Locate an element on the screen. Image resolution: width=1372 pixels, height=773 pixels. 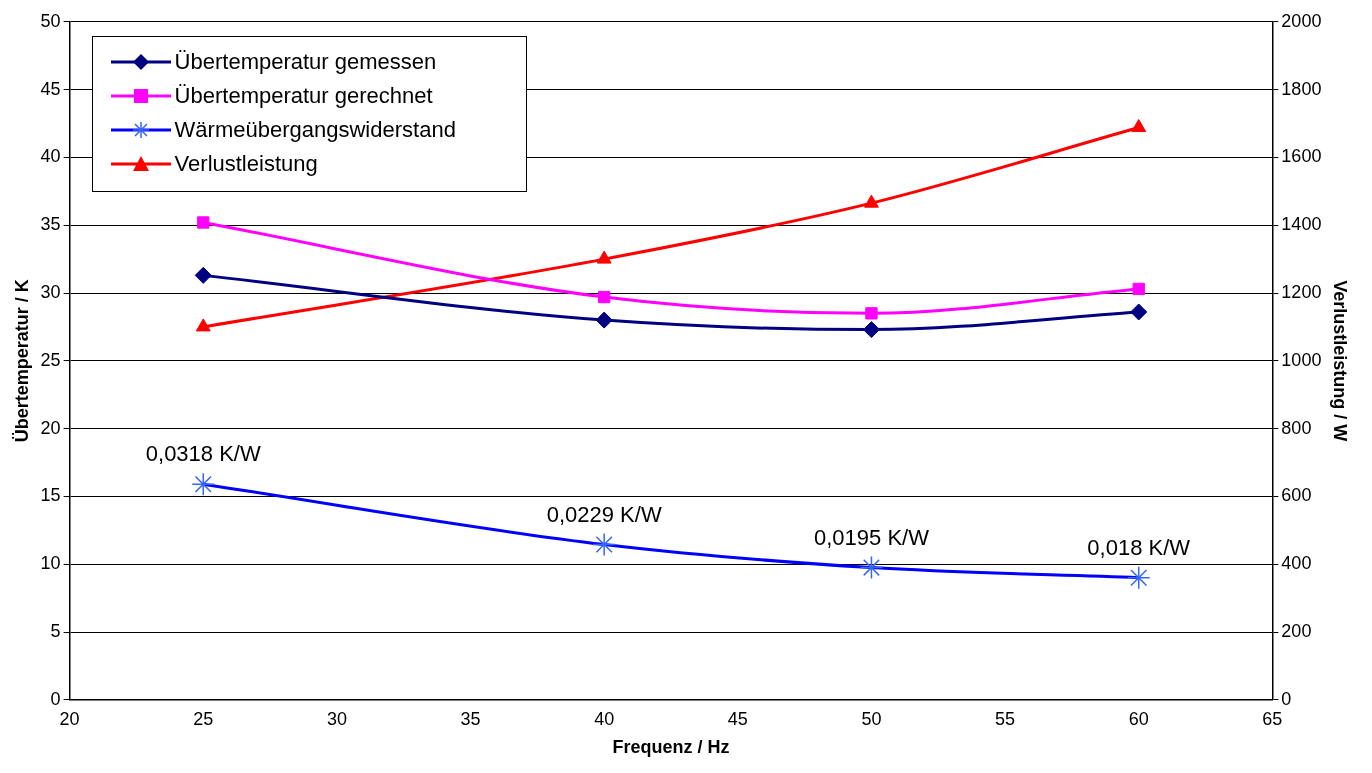
y2-tick-label: 400 is located at coordinates (1296, 563).